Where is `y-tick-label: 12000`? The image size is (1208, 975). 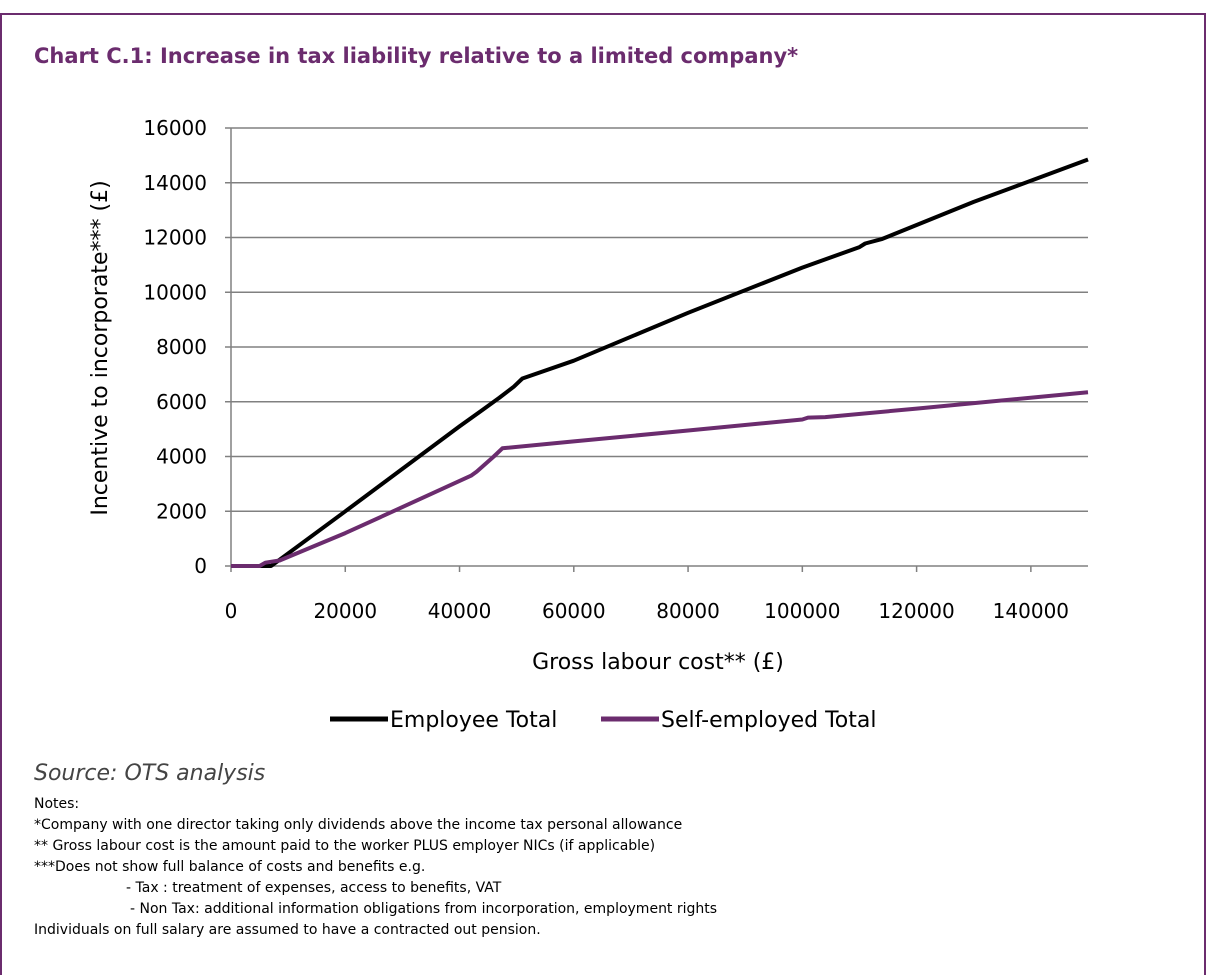 y-tick-label: 12000 is located at coordinates (175, 238).